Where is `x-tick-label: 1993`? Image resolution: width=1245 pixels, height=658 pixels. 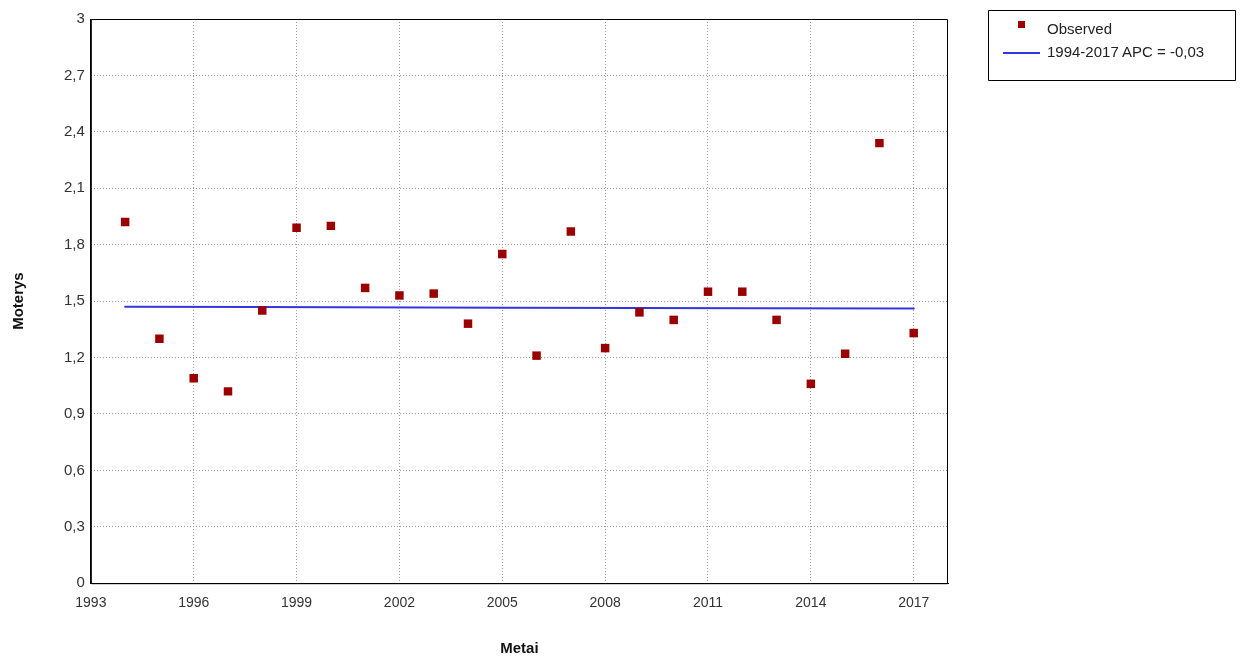
x-tick-label: 1993 is located at coordinates (91, 602).